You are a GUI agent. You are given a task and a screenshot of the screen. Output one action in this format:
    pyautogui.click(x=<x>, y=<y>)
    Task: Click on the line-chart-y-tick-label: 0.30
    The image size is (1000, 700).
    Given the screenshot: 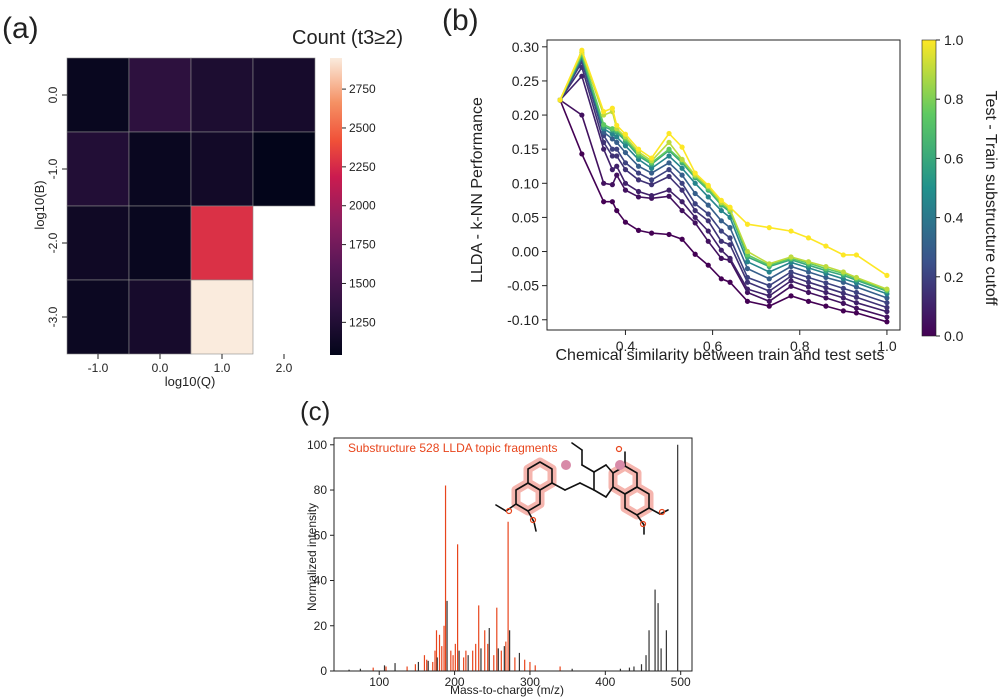 What is the action you would take?
    pyautogui.click(x=525, y=47)
    